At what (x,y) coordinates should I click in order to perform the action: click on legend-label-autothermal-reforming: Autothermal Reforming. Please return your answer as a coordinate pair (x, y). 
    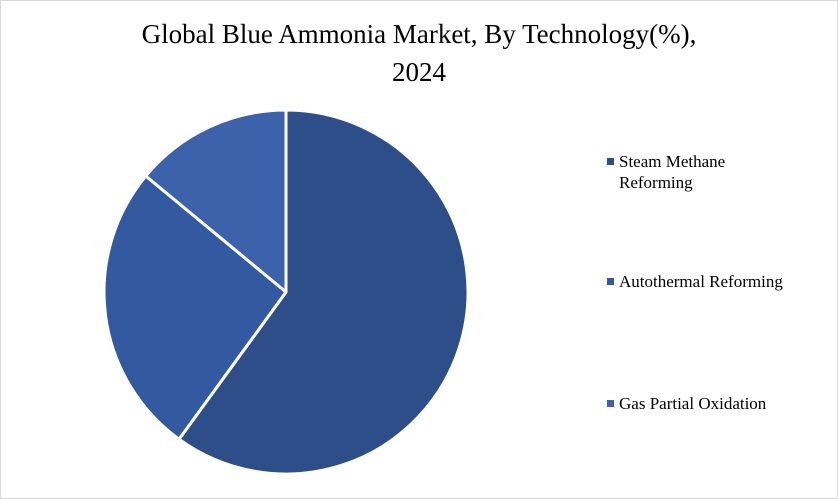
    Looking at the image, I should click on (701, 281).